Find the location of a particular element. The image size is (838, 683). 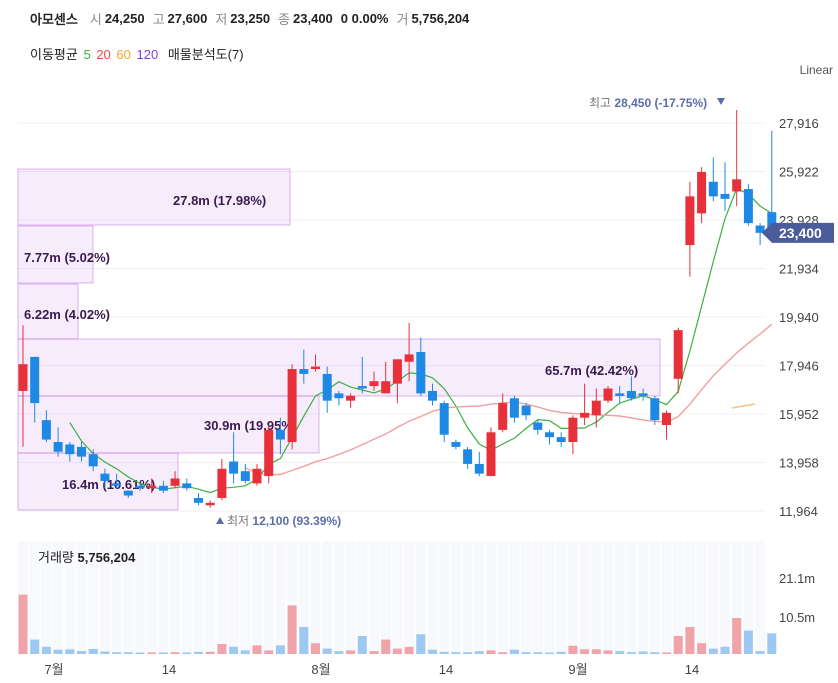

volume-title-label: 거래량 is located at coordinates (56, 557).